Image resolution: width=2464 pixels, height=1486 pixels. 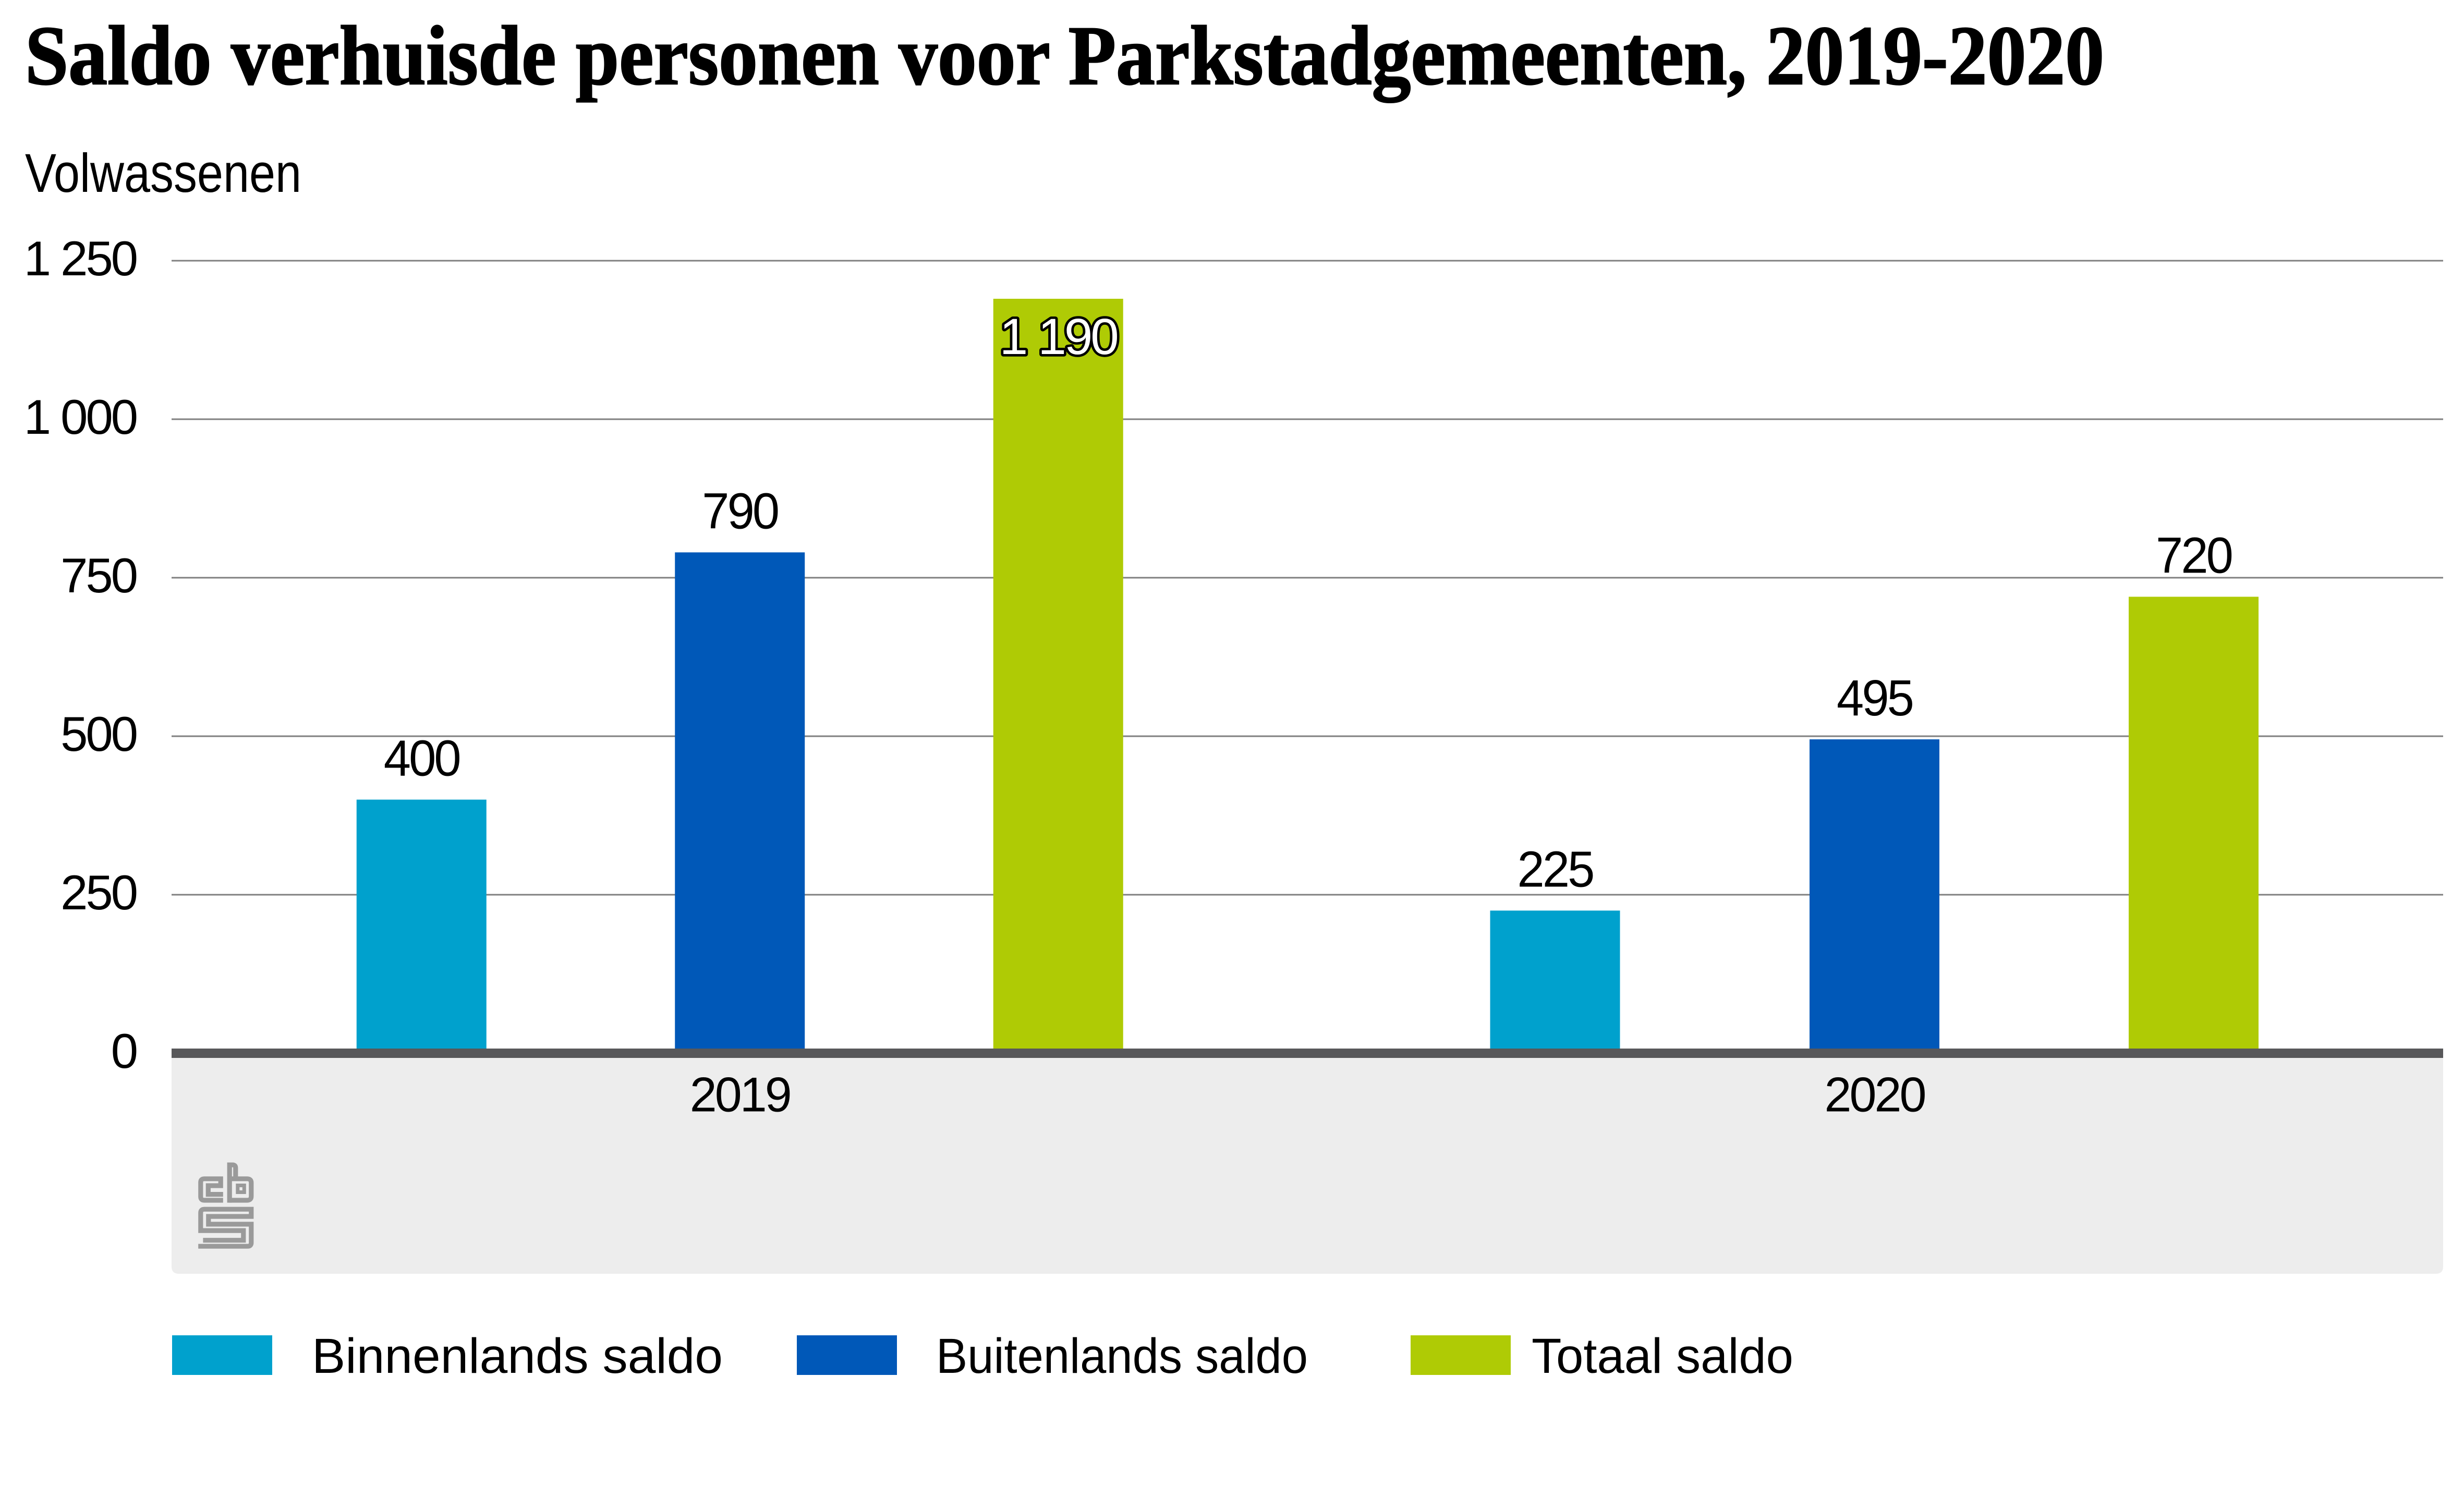 I want to click on svg-text: Volwassenen, so click(x=163, y=174).